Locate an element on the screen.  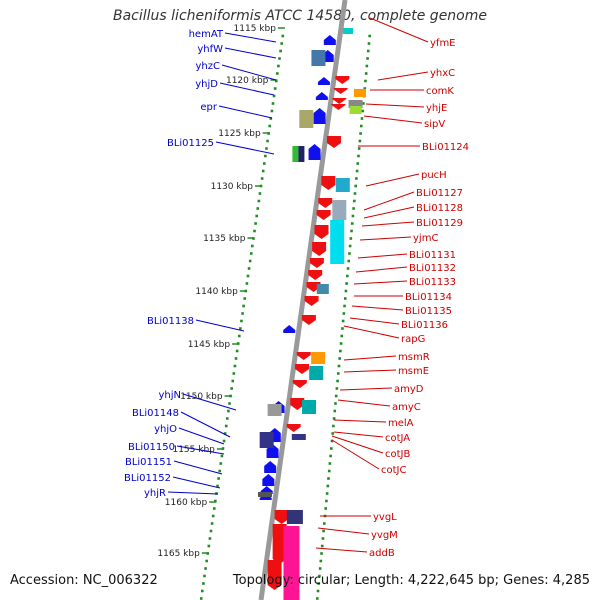
gene-label: cotJA is located at coordinates (397, 438).